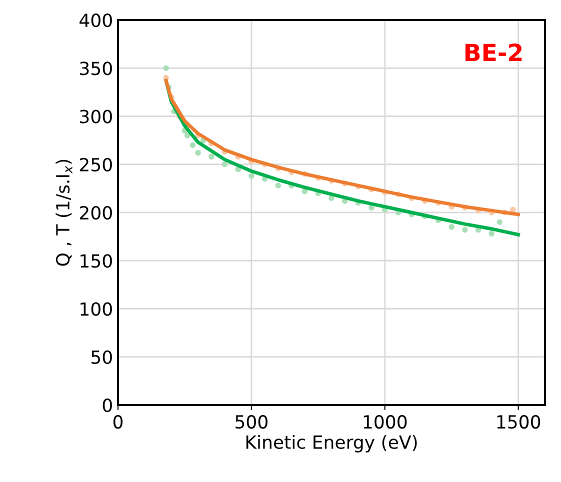 Image resolution: width=561 pixels, height=482 pixels. Describe the element at coordinates (96, 261) in the screenshot. I see `y-tick-label: 150` at that location.